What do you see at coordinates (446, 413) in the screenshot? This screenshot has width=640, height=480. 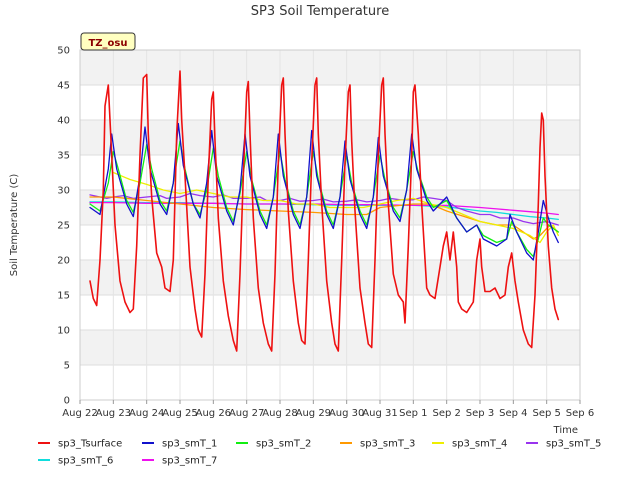 I see `x-tick-label: Sep 2` at bounding box center [446, 413].